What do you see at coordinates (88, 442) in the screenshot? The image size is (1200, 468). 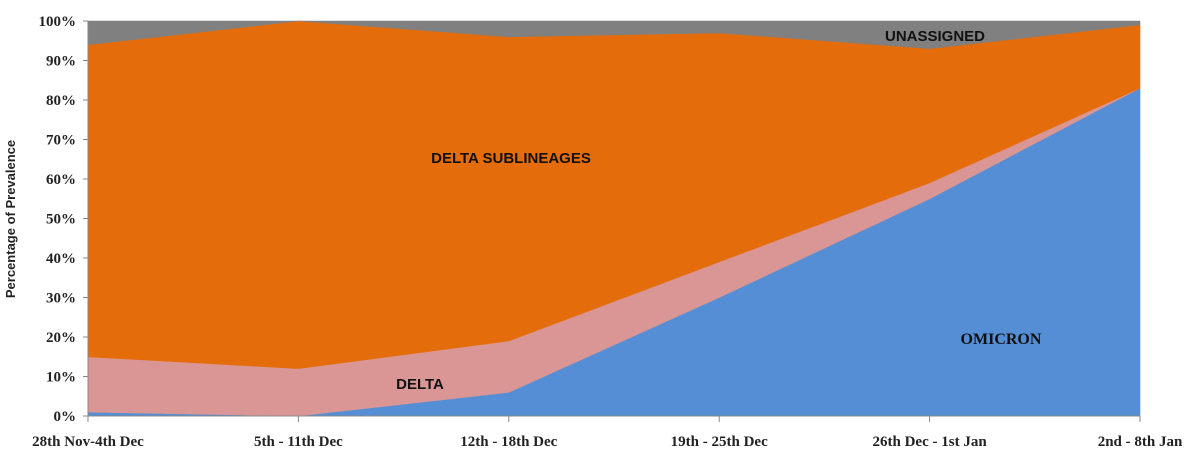 I see `x-tick-label: 28th Nov-4th Dec` at bounding box center [88, 442].